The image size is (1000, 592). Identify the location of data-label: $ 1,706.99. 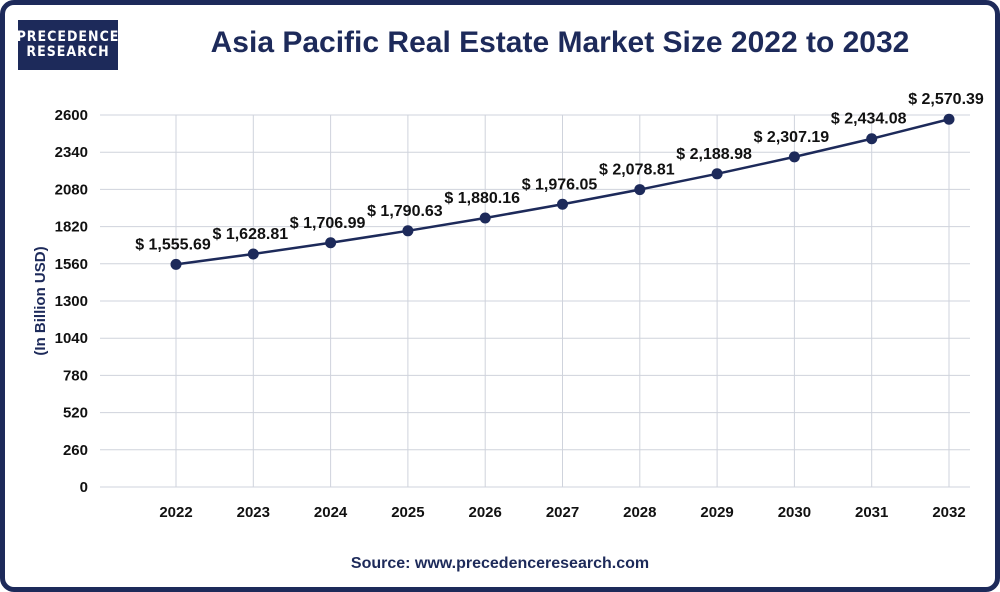
(328, 223).